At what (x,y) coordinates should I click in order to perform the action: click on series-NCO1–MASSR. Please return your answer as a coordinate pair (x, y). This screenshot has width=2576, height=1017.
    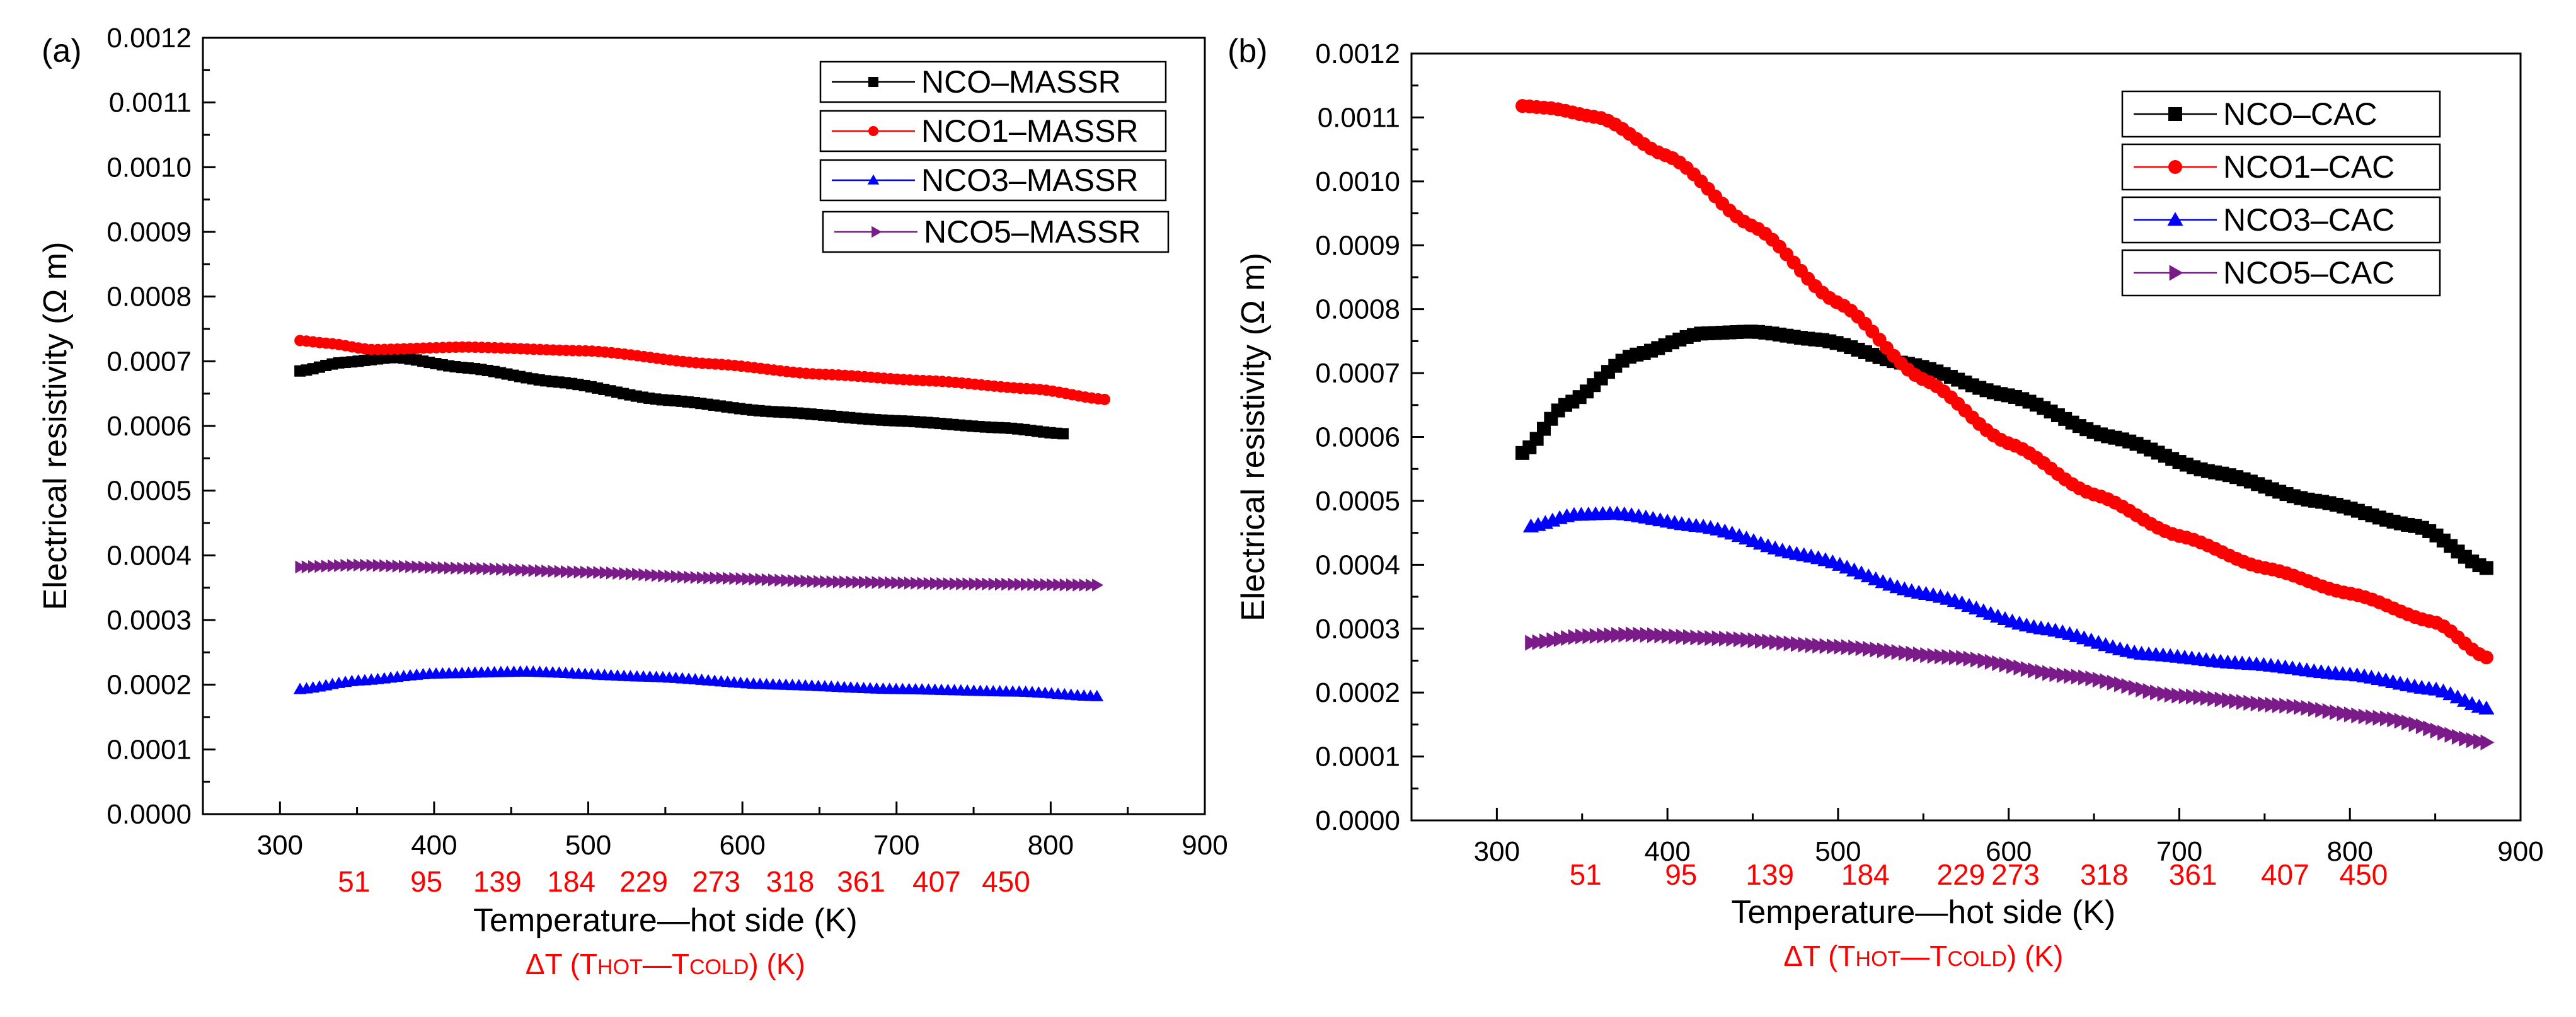
    Looking at the image, I should click on (702, 370).